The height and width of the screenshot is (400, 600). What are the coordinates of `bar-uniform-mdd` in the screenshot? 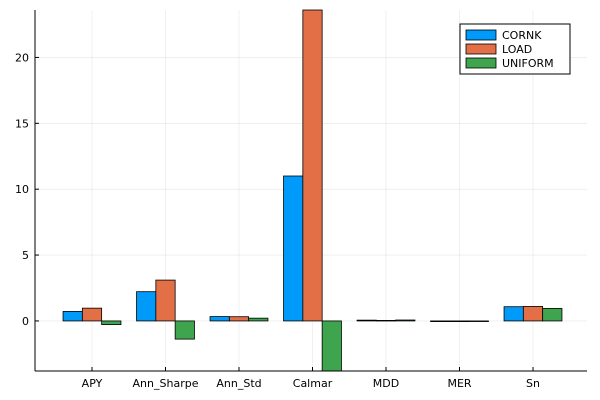 It's located at (405, 320).